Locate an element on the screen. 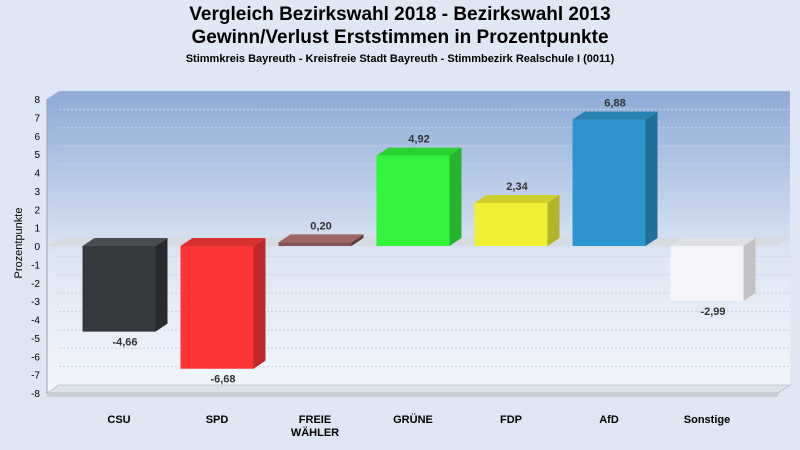 The image size is (800, 450). y-tick-label: -4 is located at coordinates (35, 321).